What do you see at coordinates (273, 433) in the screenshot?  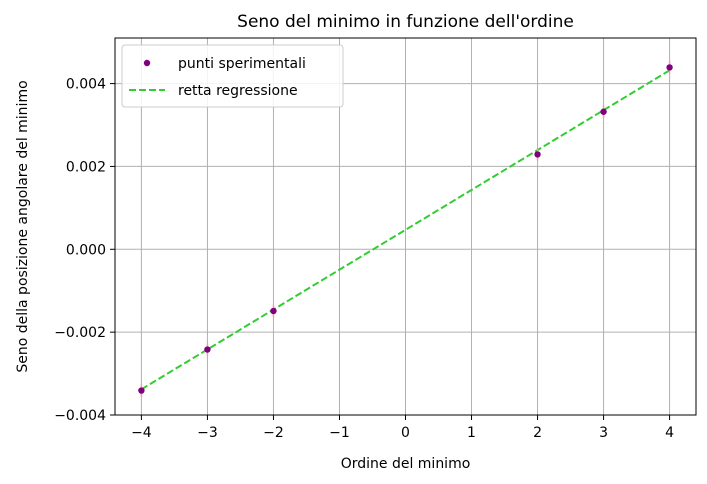 I see `x-tick-label: −2` at bounding box center [273, 433].